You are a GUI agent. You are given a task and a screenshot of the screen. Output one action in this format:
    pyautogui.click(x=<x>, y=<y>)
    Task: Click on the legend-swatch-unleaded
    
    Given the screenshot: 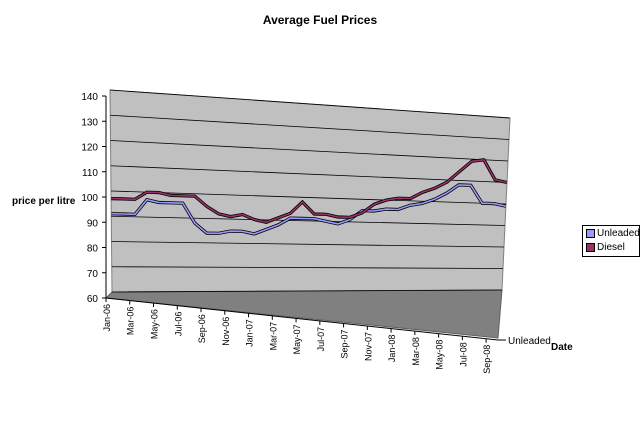 What is the action you would take?
    pyautogui.click(x=590, y=233)
    